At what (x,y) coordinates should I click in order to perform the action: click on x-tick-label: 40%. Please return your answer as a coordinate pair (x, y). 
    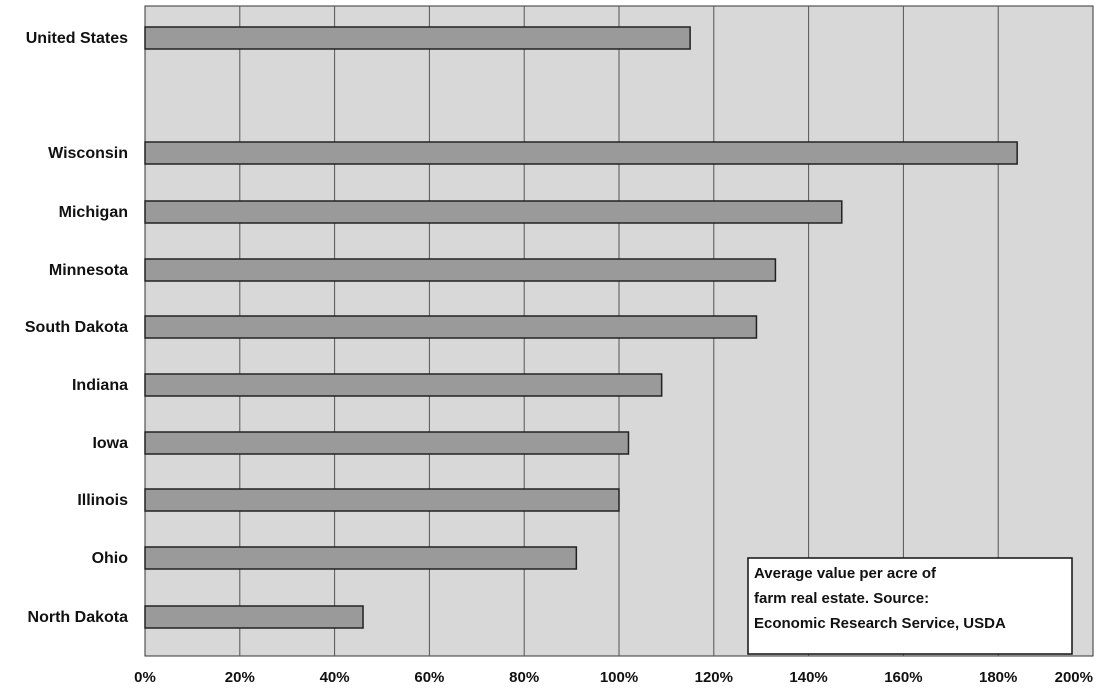
    Looking at the image, I should click on (335, 677).